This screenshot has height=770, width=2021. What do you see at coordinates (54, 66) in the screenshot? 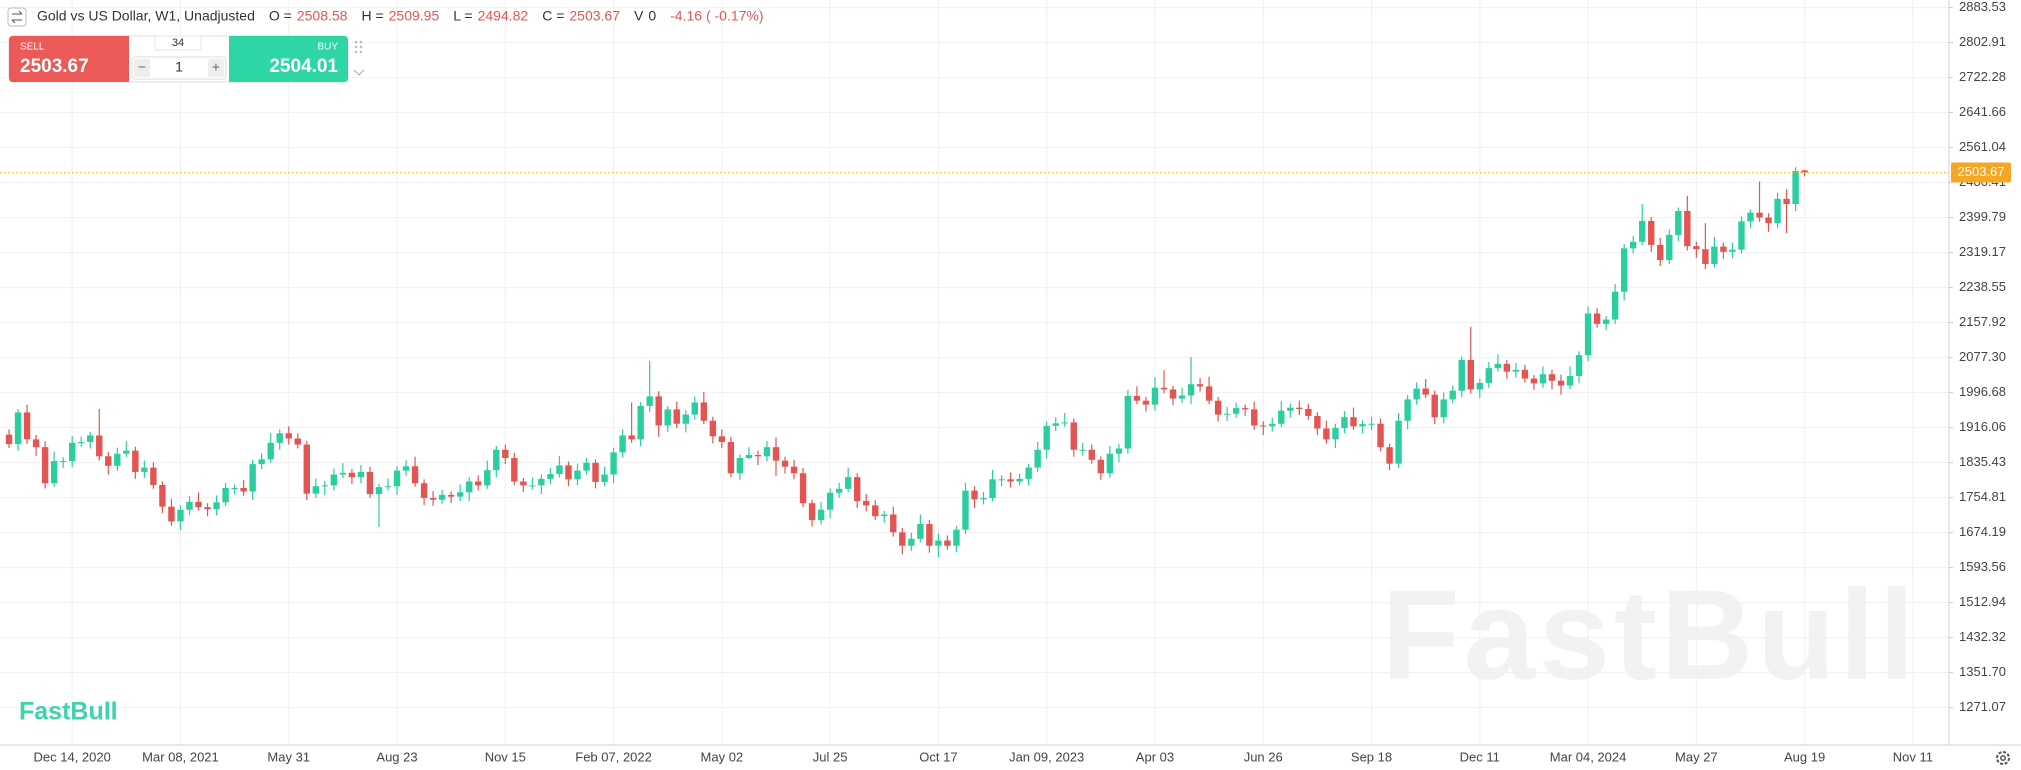
I see `sell-price: 2503.67` at bounding box center [54, 66].